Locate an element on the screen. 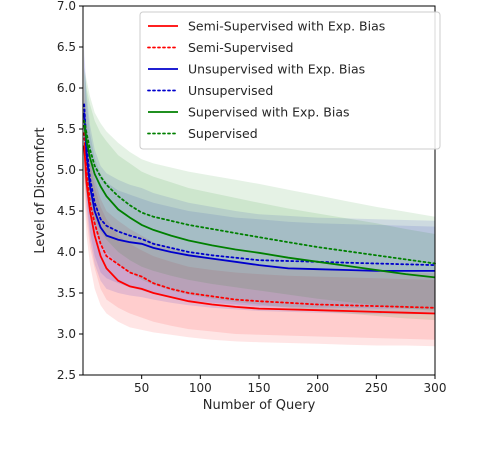 Image resolution: width=482 pixels, height=452 pixels. y-tick-label: 4.0 is located at coordinates (66, 252).